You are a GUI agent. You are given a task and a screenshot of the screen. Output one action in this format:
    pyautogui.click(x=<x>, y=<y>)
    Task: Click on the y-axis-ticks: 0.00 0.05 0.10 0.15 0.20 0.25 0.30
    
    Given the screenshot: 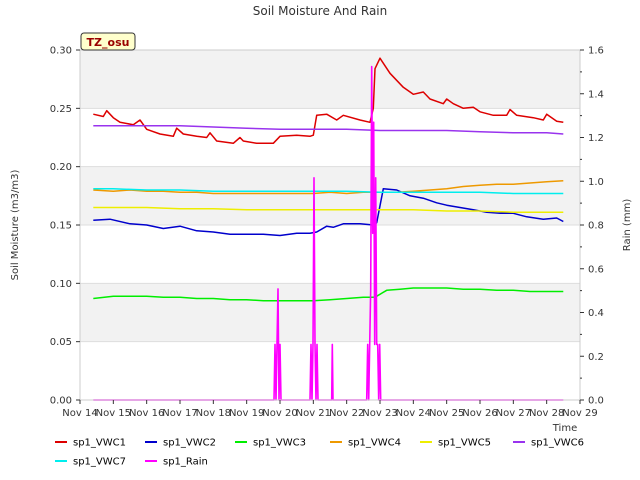 What is the action you would take?
    pyautogui.click(x=65, y=226)
    